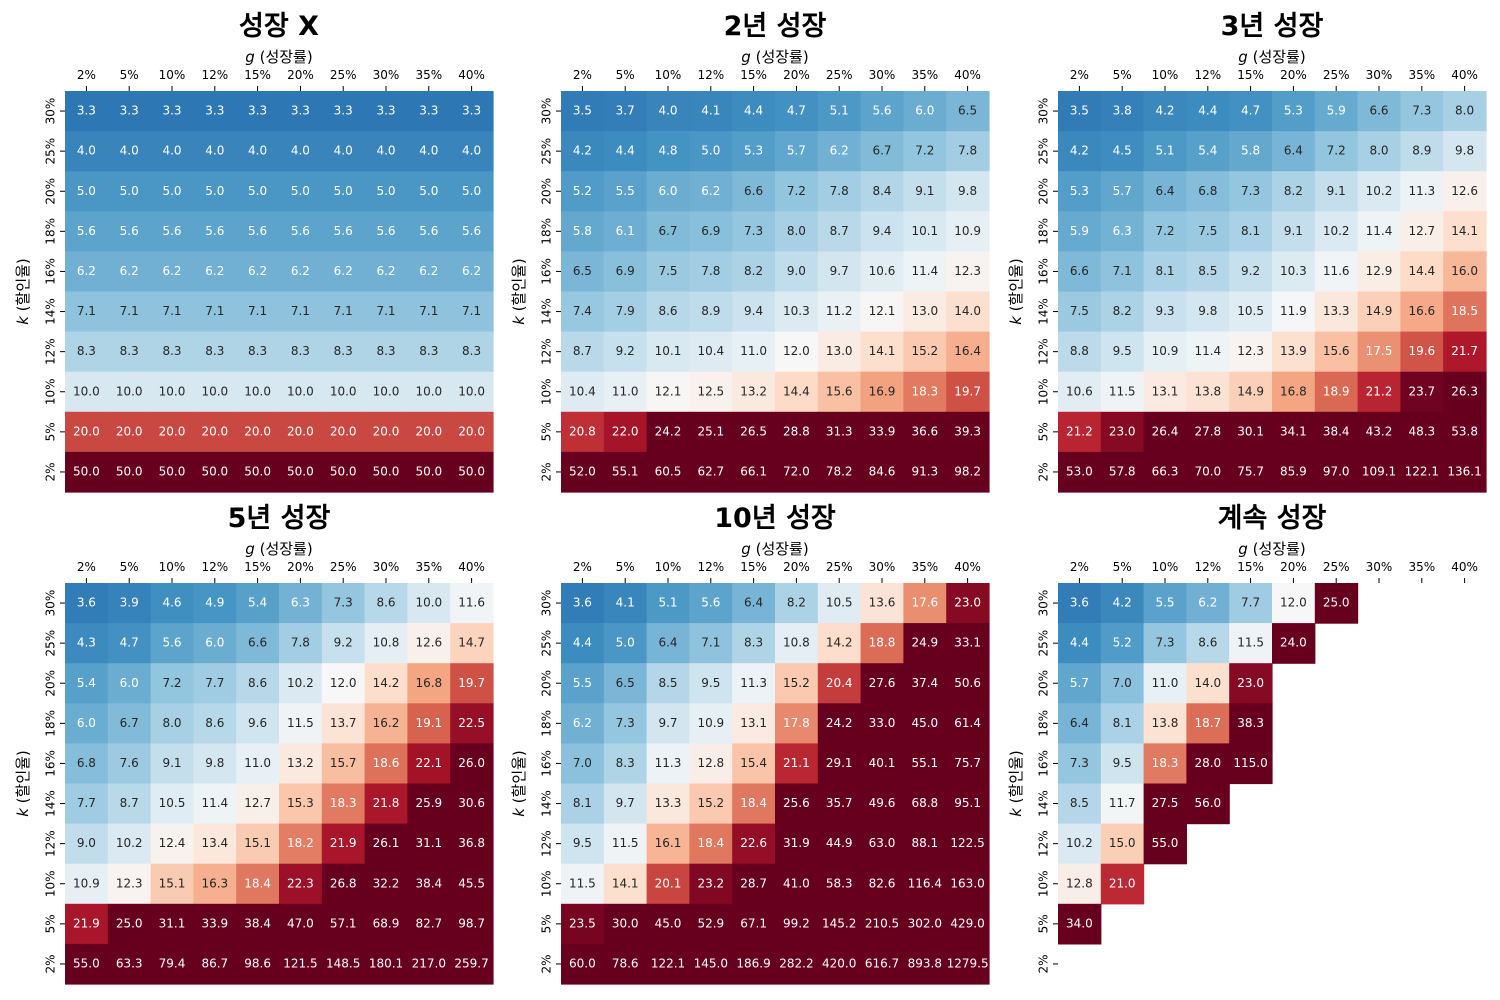 The width and height of the screenshot is (1500, 1000). What do you see at coordinates (710, 391) in the screenshot?
I see `cell-value-label: 12.5` at bounding box center [710, 391].